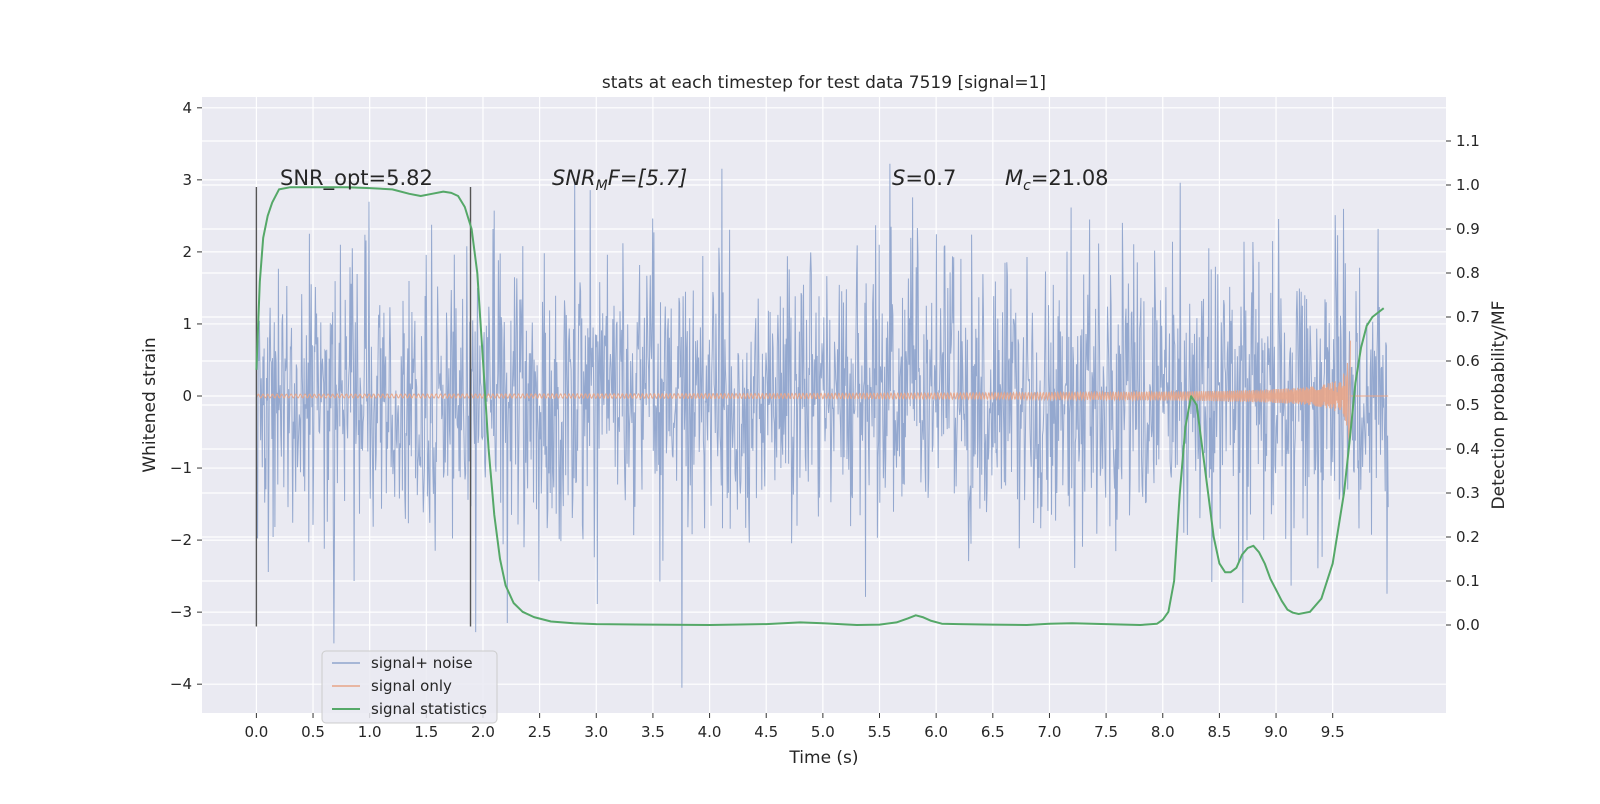  I want to click on series-signal-only-line, so click(803, 392).